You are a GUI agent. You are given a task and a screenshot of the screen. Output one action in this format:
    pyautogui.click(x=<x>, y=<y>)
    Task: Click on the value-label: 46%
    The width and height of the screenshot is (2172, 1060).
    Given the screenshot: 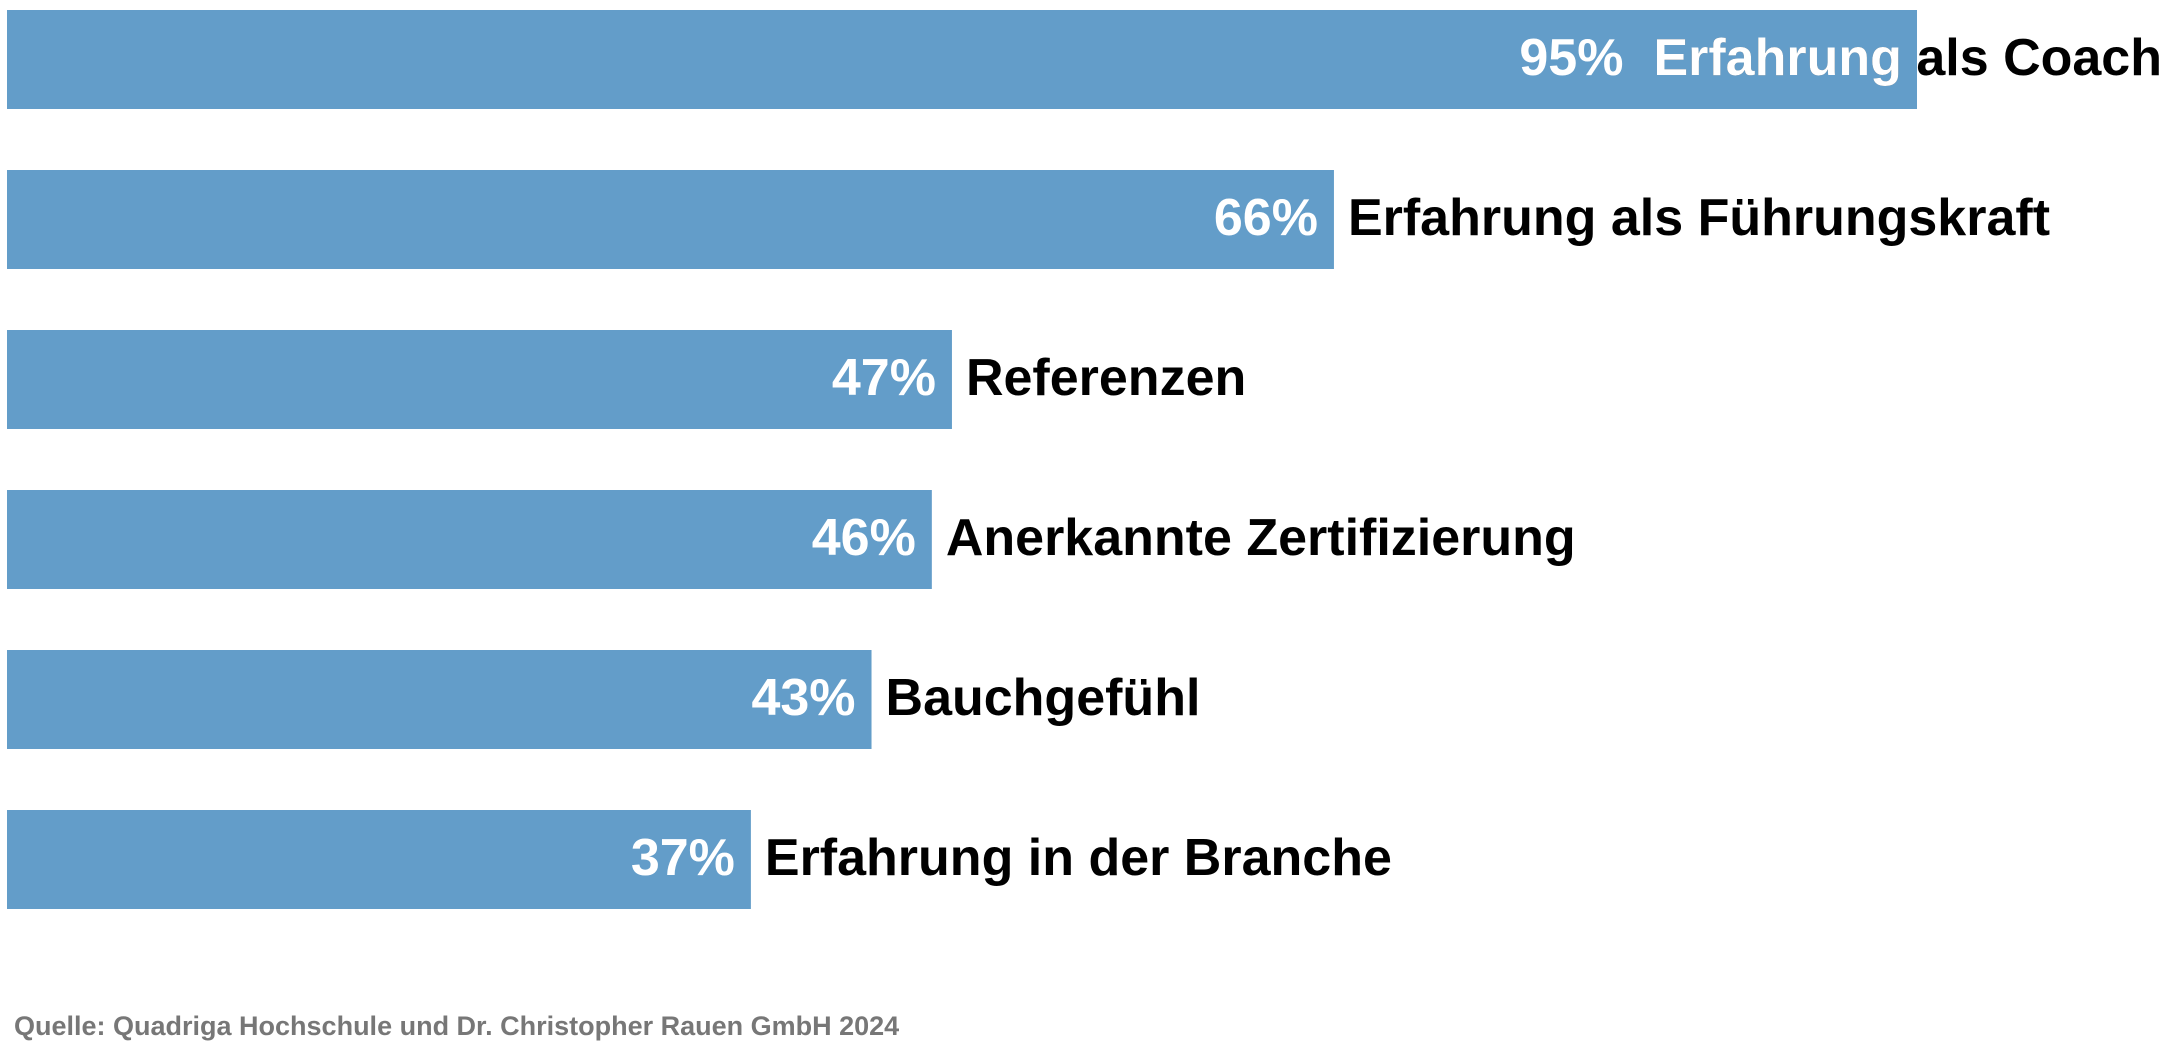 What is the action you would take?
    pyautogui.click(x=864, y=538)
    